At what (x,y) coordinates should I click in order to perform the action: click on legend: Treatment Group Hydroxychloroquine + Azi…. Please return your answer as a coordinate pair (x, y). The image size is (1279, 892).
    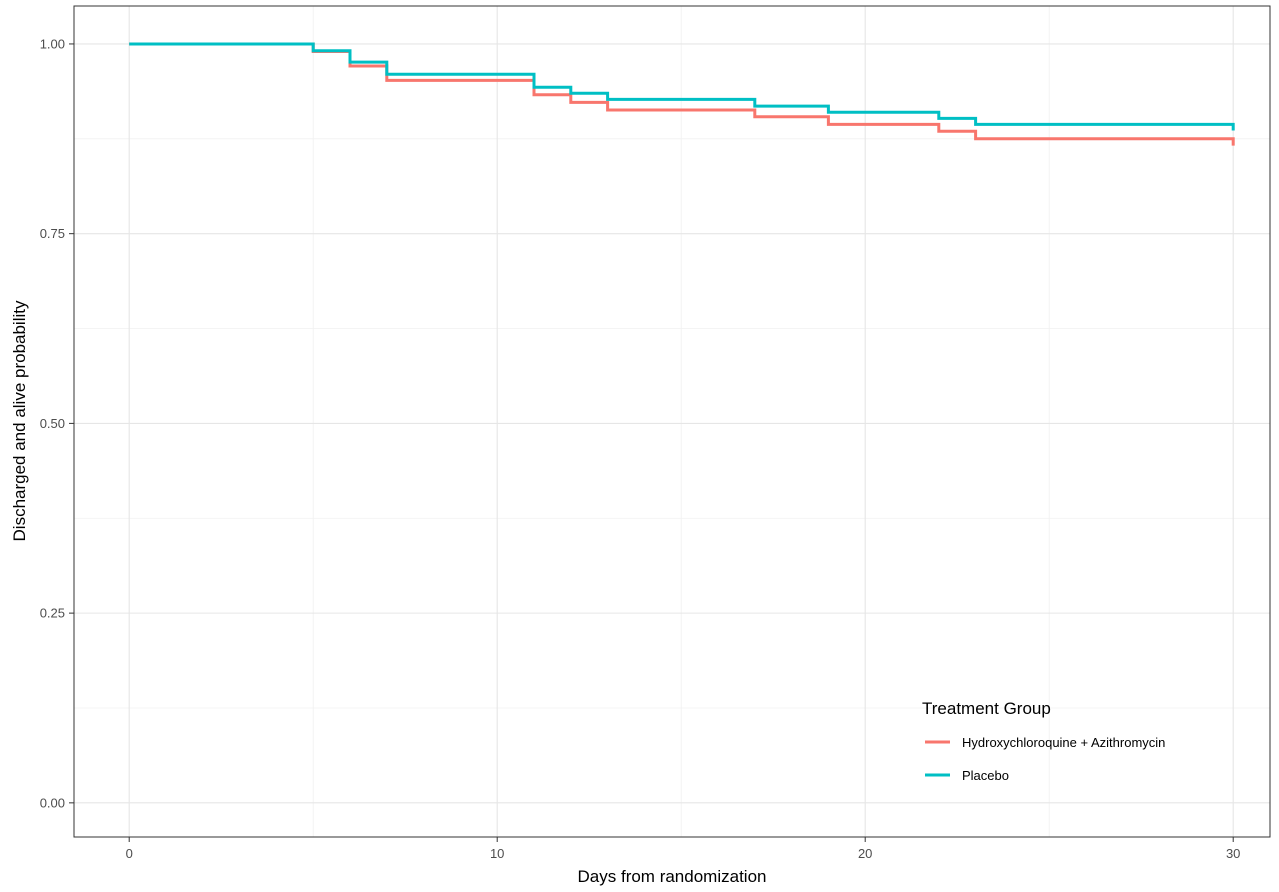
    Looking at the image, I should click on (1043, 741).